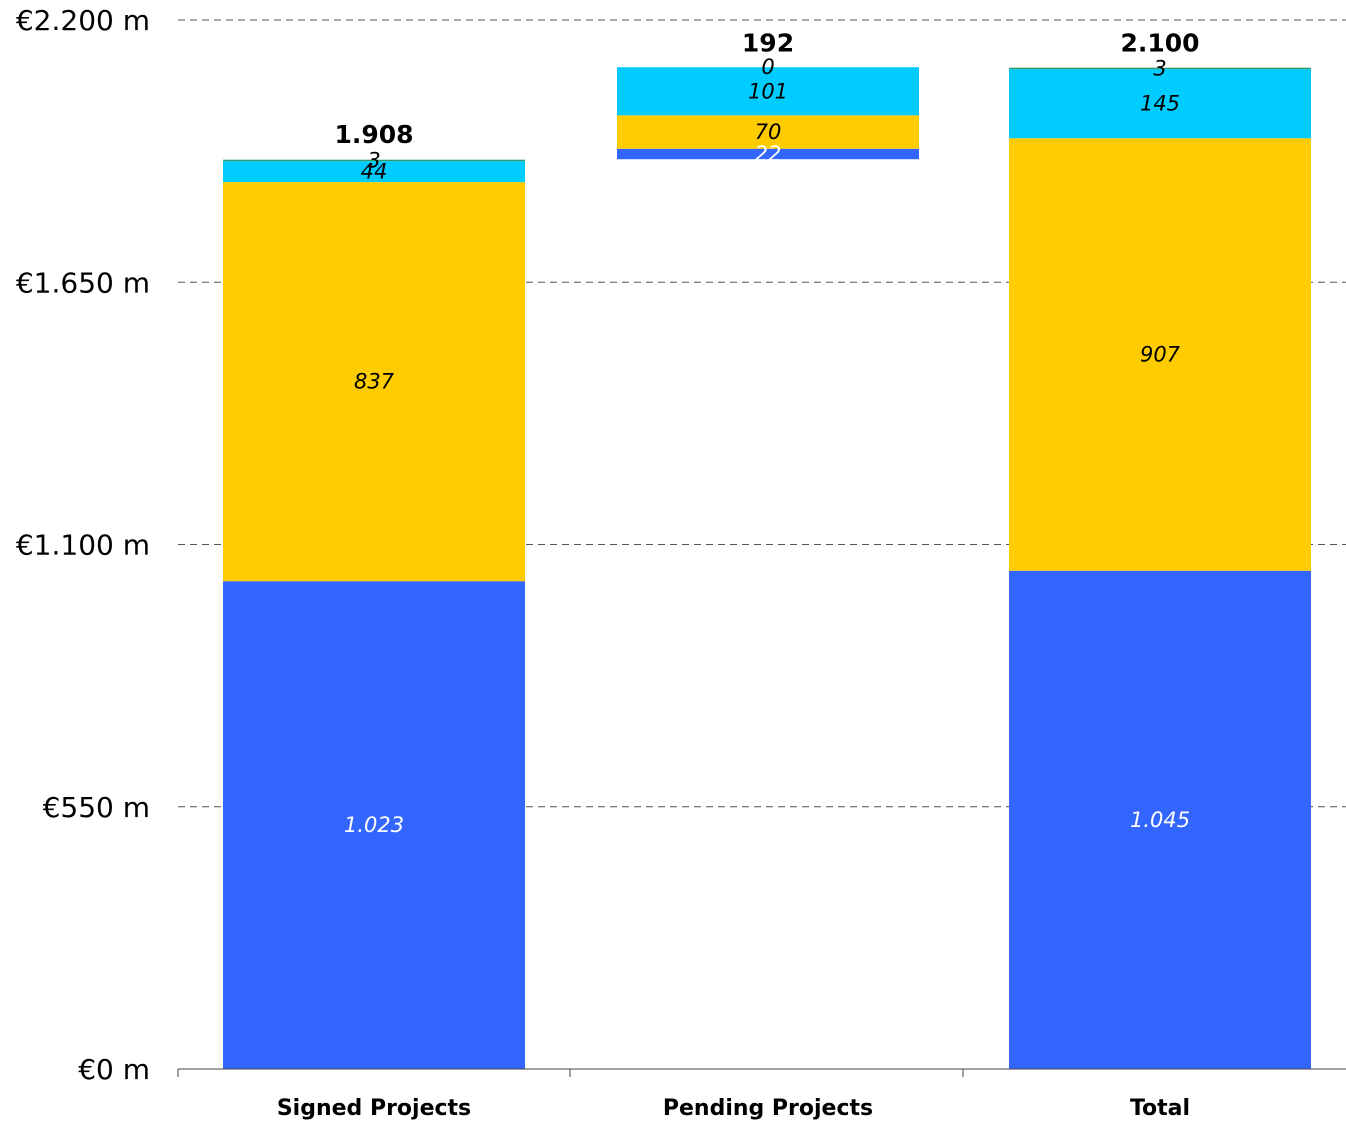 The image size is (1346, 1122). I want to click on segment-value-label: 44, so click(374, 172).